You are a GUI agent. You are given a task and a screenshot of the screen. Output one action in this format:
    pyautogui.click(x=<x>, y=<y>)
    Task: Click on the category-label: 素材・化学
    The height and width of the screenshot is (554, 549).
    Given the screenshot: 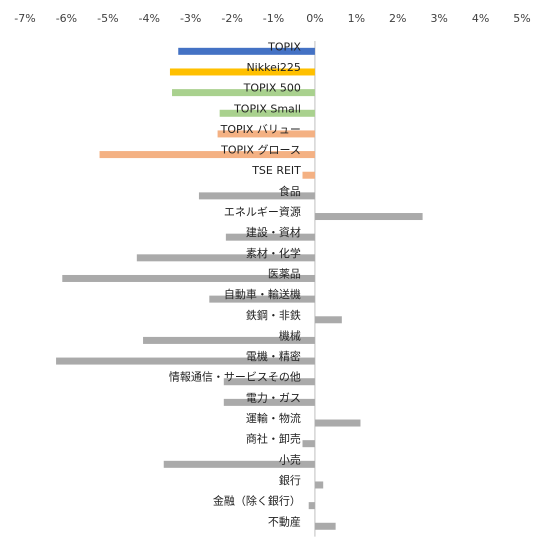 What is the action you would take?
    pyautogui.click(x=273, y=253)
    